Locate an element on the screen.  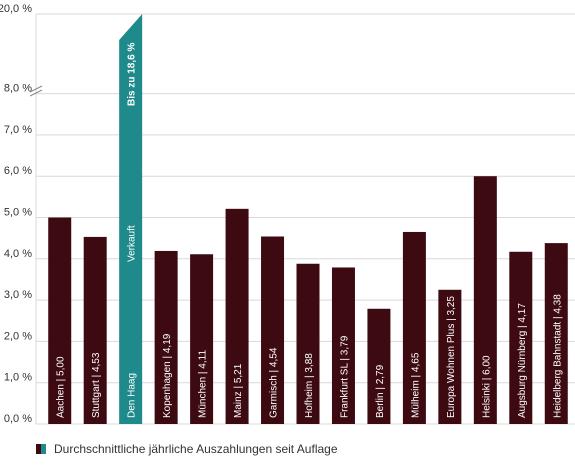
bar-category-label: Den Haag is located at coordinates (132, 395).